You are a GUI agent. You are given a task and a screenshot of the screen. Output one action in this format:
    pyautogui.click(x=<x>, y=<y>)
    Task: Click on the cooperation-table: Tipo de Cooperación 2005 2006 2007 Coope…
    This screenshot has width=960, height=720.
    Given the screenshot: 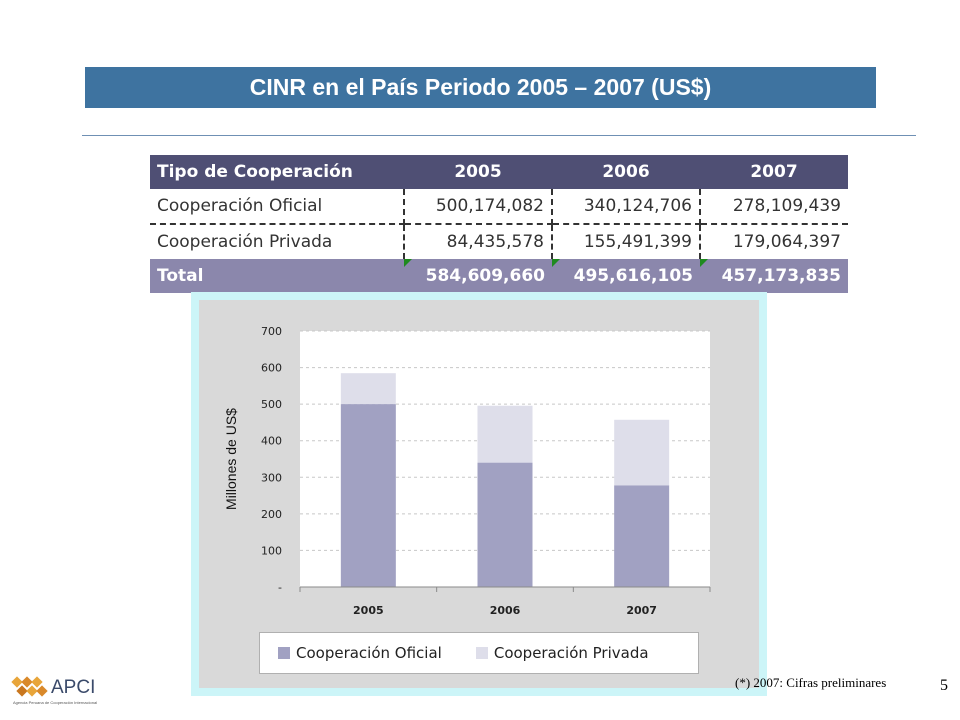 What is the action you would take?
    pyautogui.click(x=499, y=224)
    